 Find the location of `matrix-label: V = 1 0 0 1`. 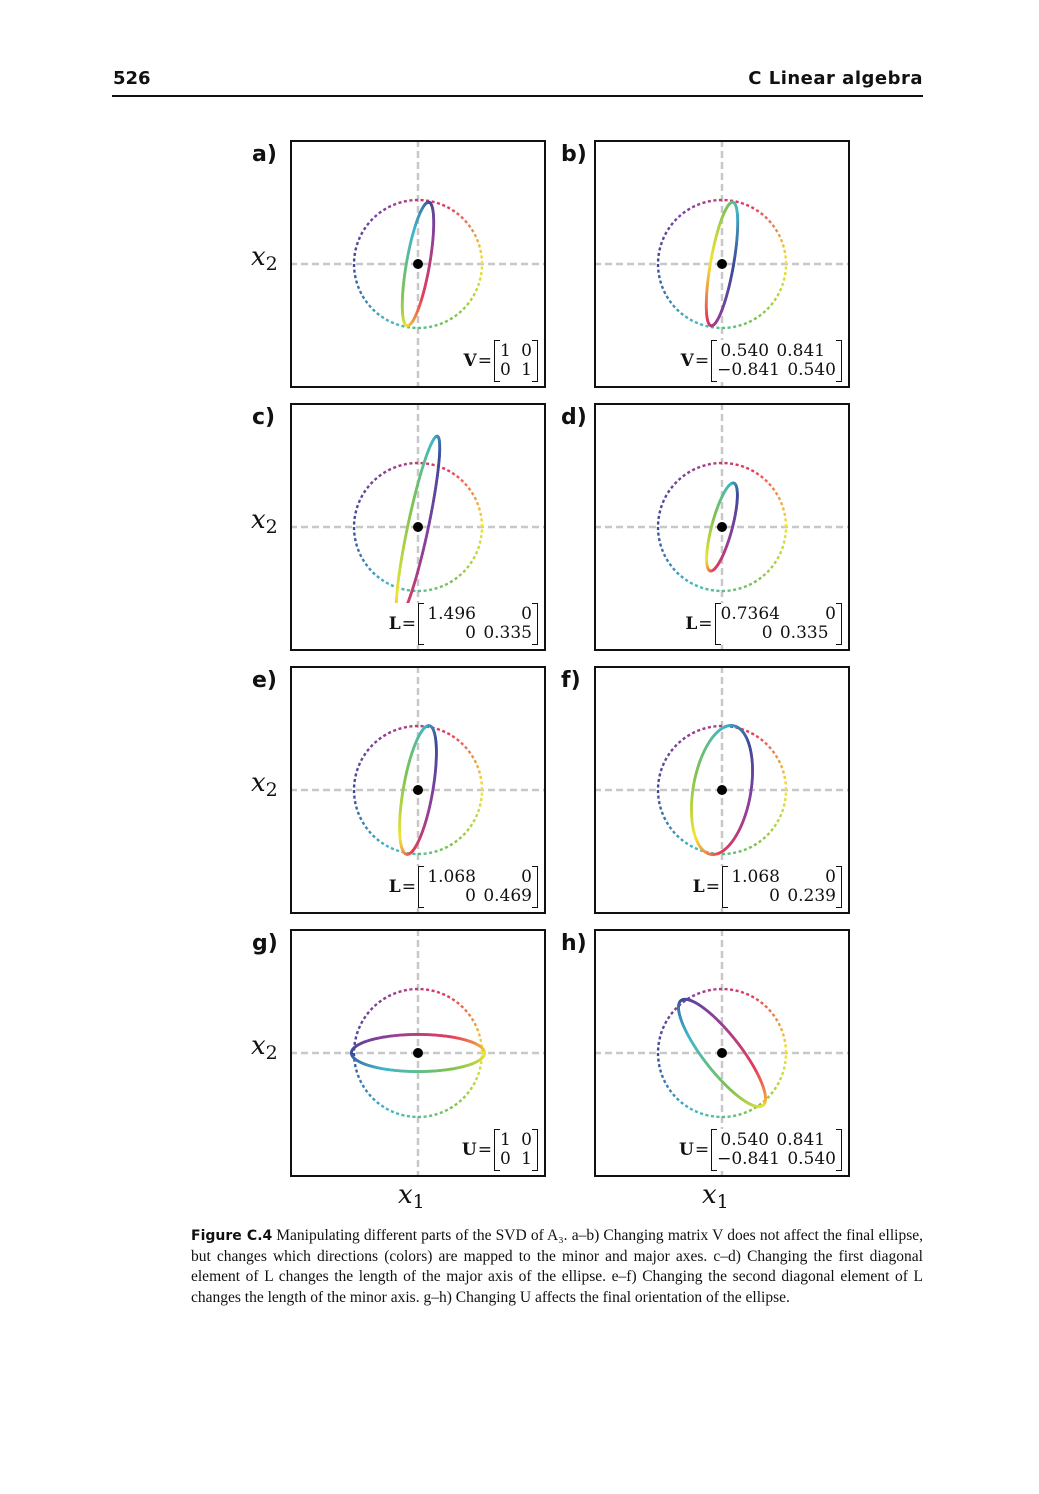

matrix-label: V = 1 0 0 1 is located at coordinates (500, 361).